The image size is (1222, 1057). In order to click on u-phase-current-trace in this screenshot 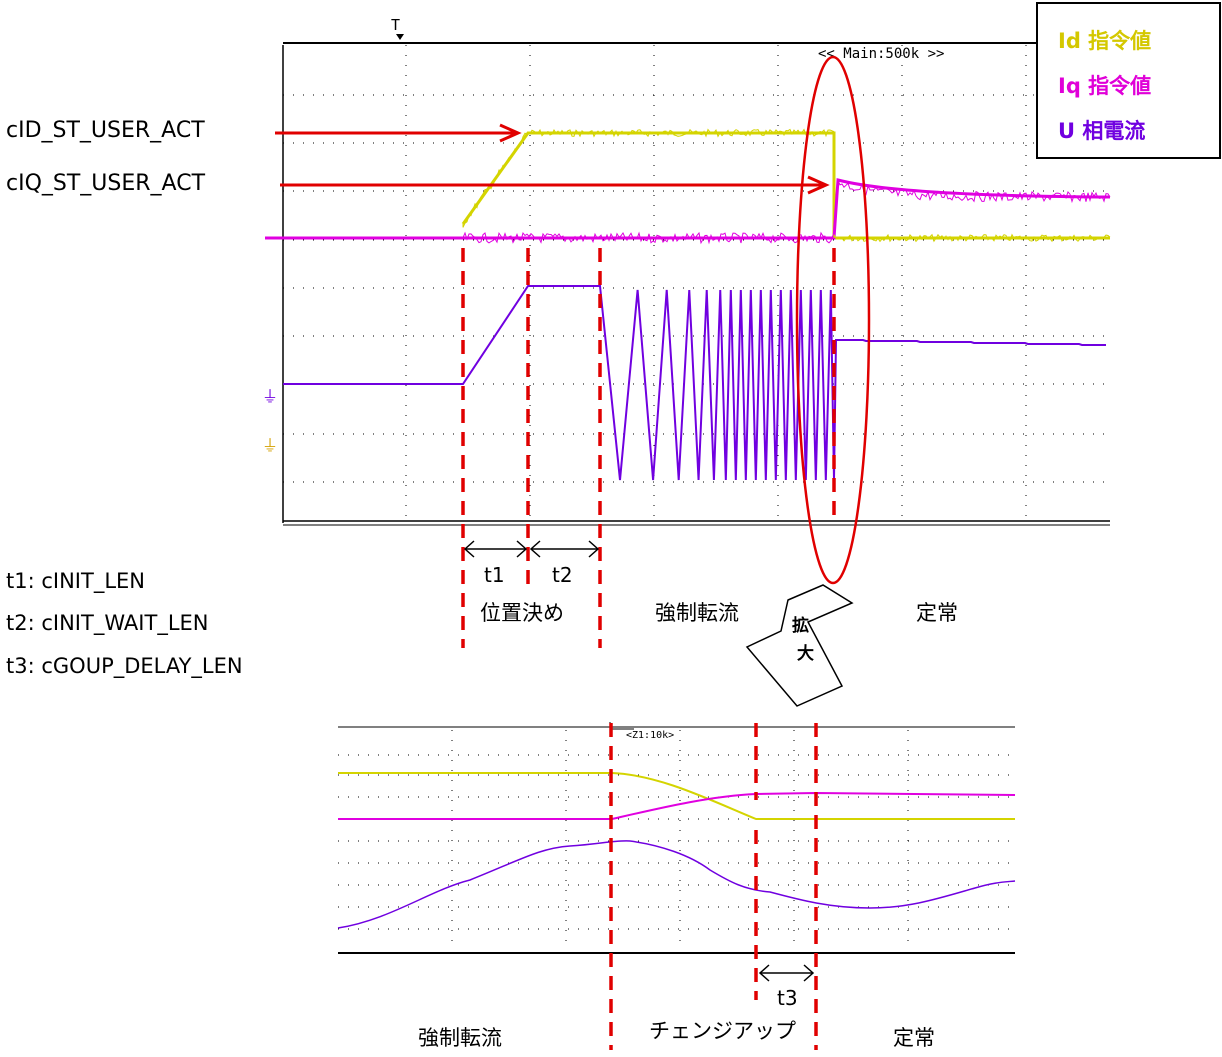, I will do `click(694, 383)`.